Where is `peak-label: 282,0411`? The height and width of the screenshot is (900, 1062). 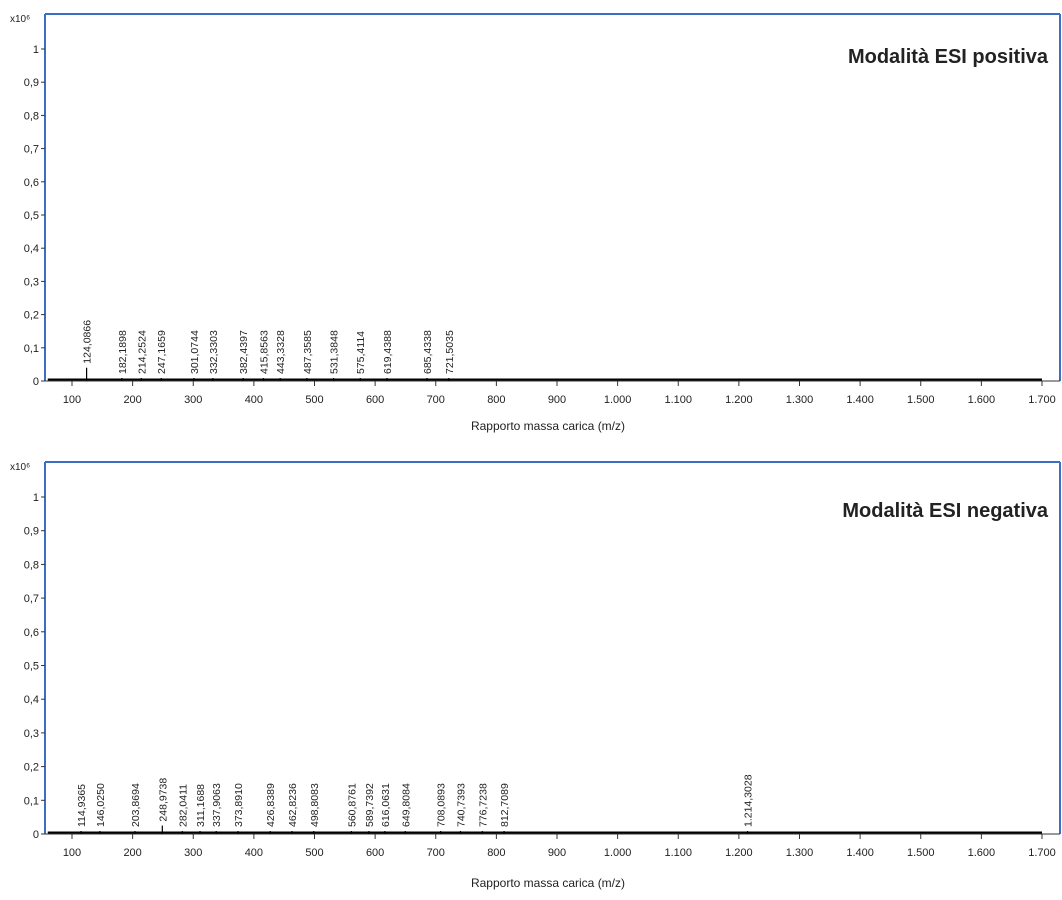
peak-label: 282,0411 is located at coordinates (183, 805).